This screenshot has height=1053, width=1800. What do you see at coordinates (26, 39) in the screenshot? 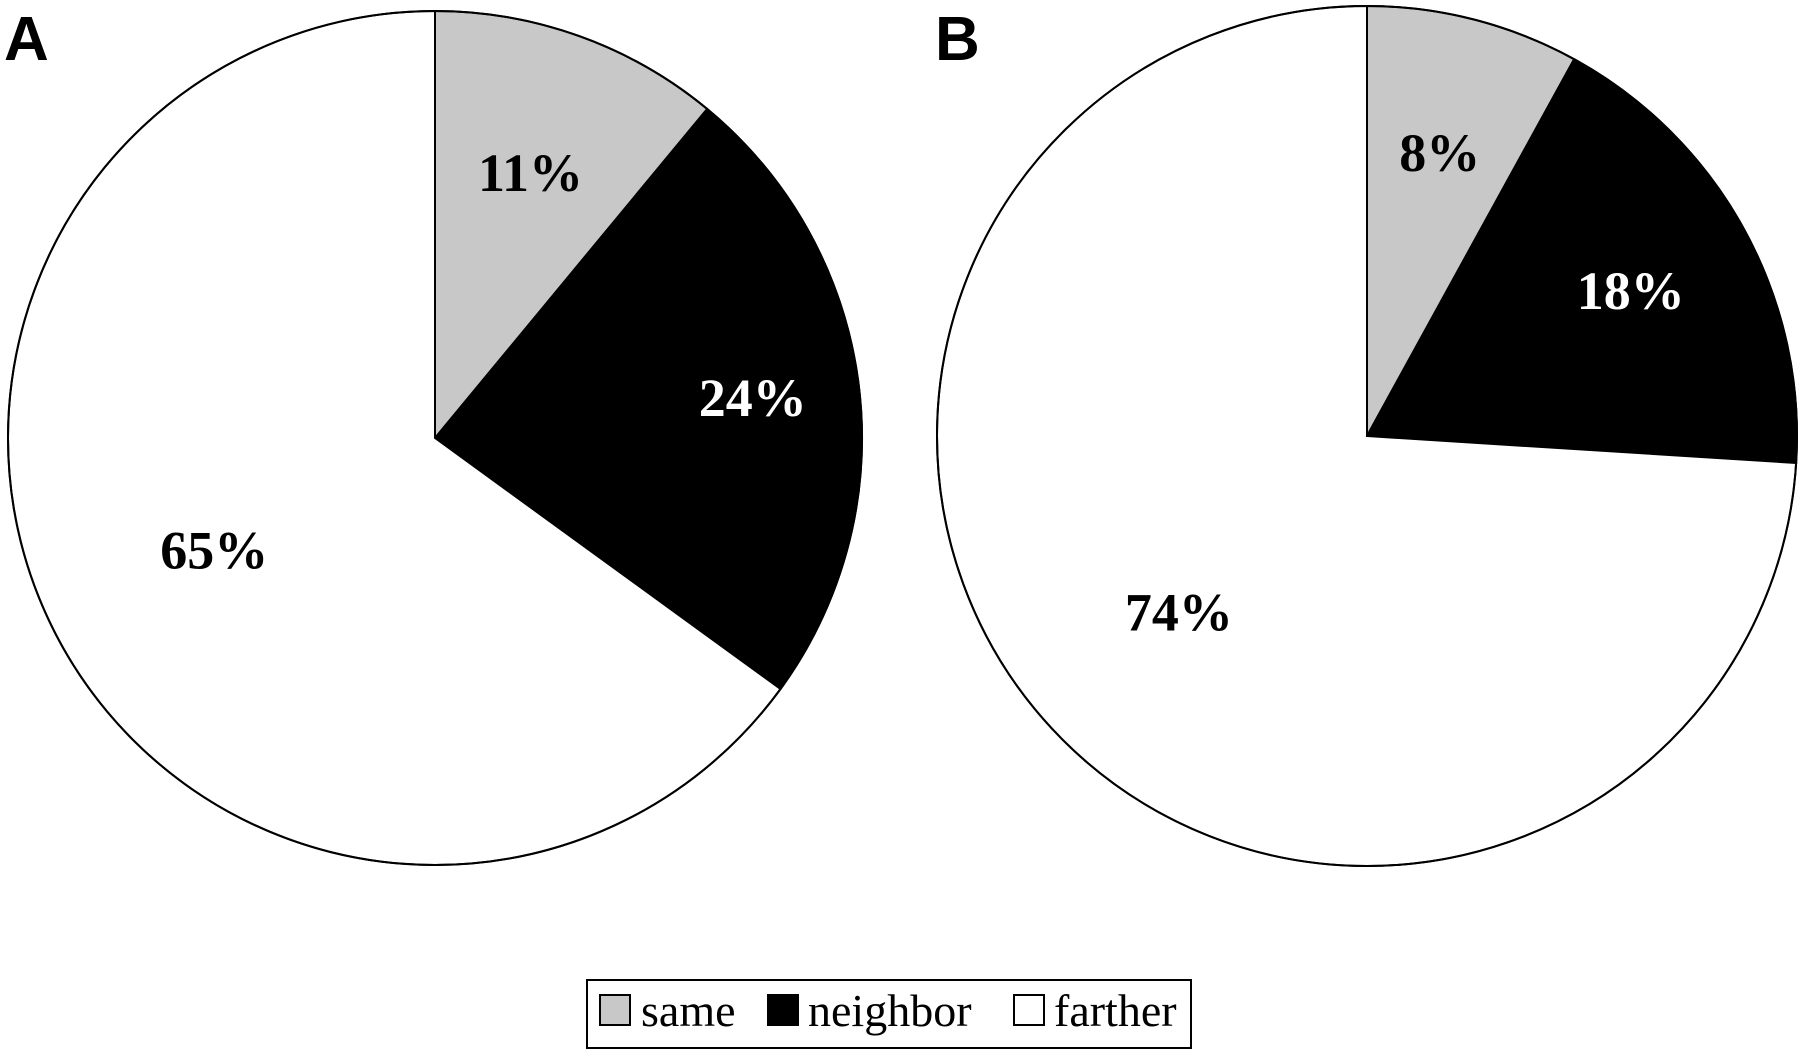
I see `panel-letter: A` at bounding box center [26, 39].